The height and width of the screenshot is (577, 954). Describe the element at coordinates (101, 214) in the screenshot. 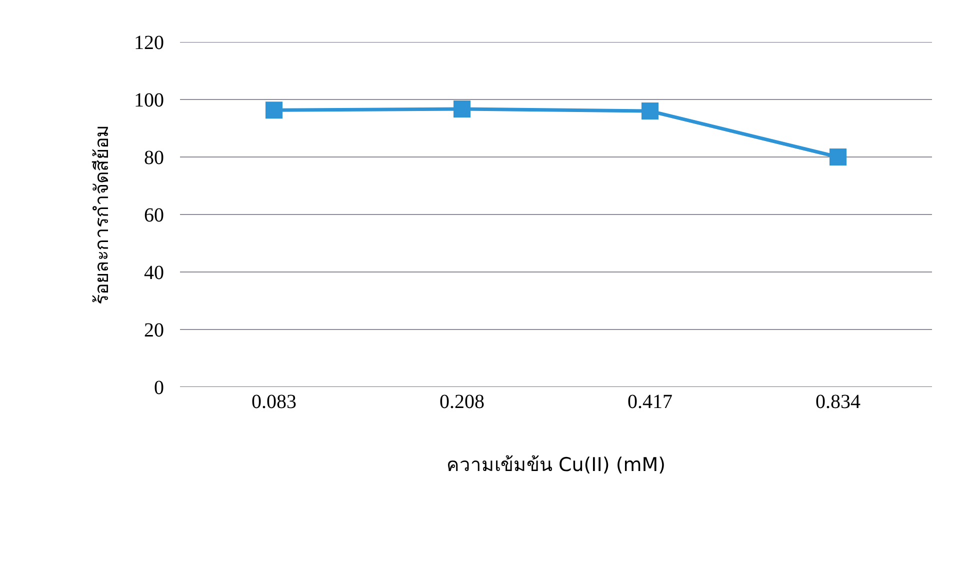

I see `y-axis-title: ร้อยละการกำจัดสีย้อม` at that location.